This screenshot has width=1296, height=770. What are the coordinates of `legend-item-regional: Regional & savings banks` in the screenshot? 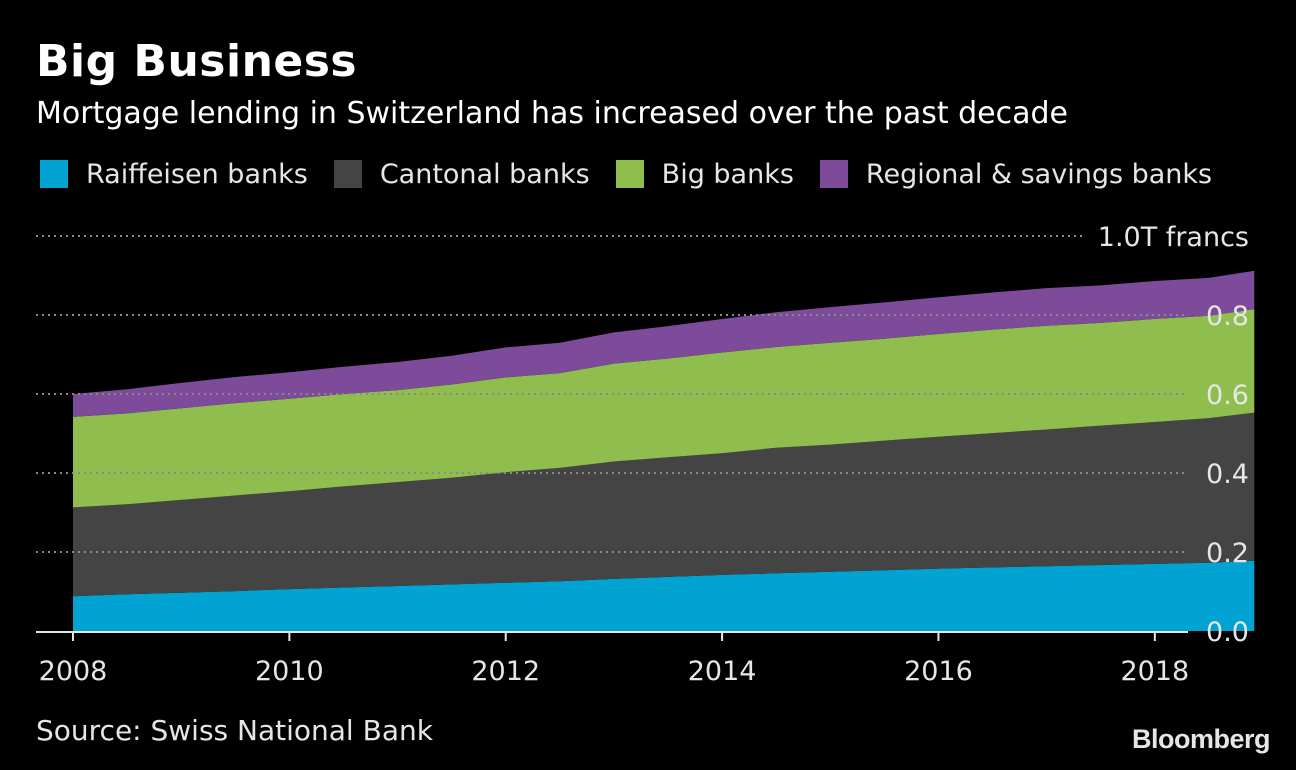 It's located at (1016, 174).